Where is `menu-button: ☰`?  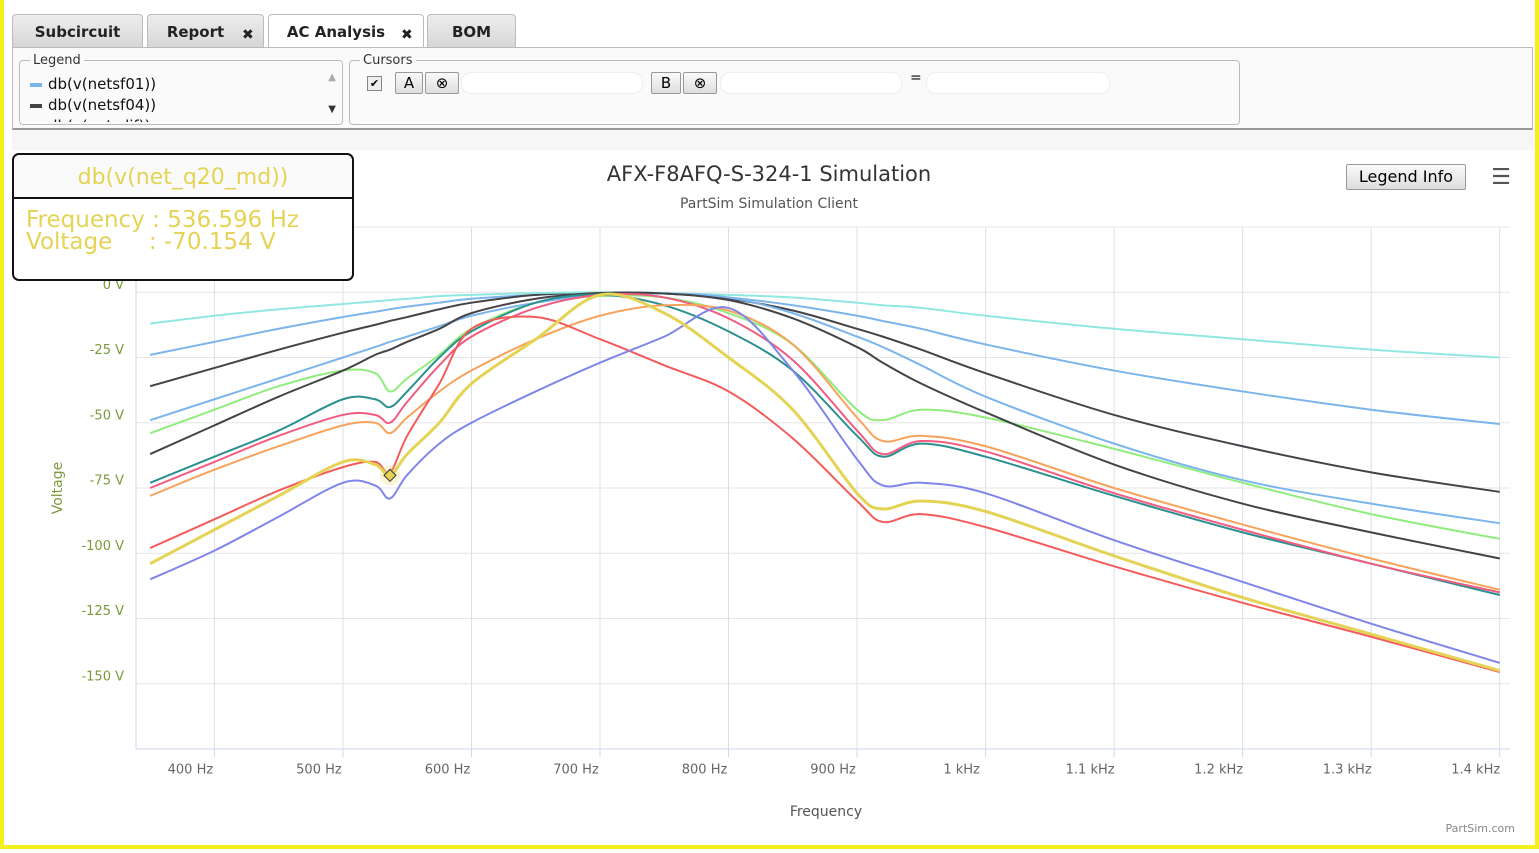
menu-button: ☰ is located at coordinates (1501, 177).